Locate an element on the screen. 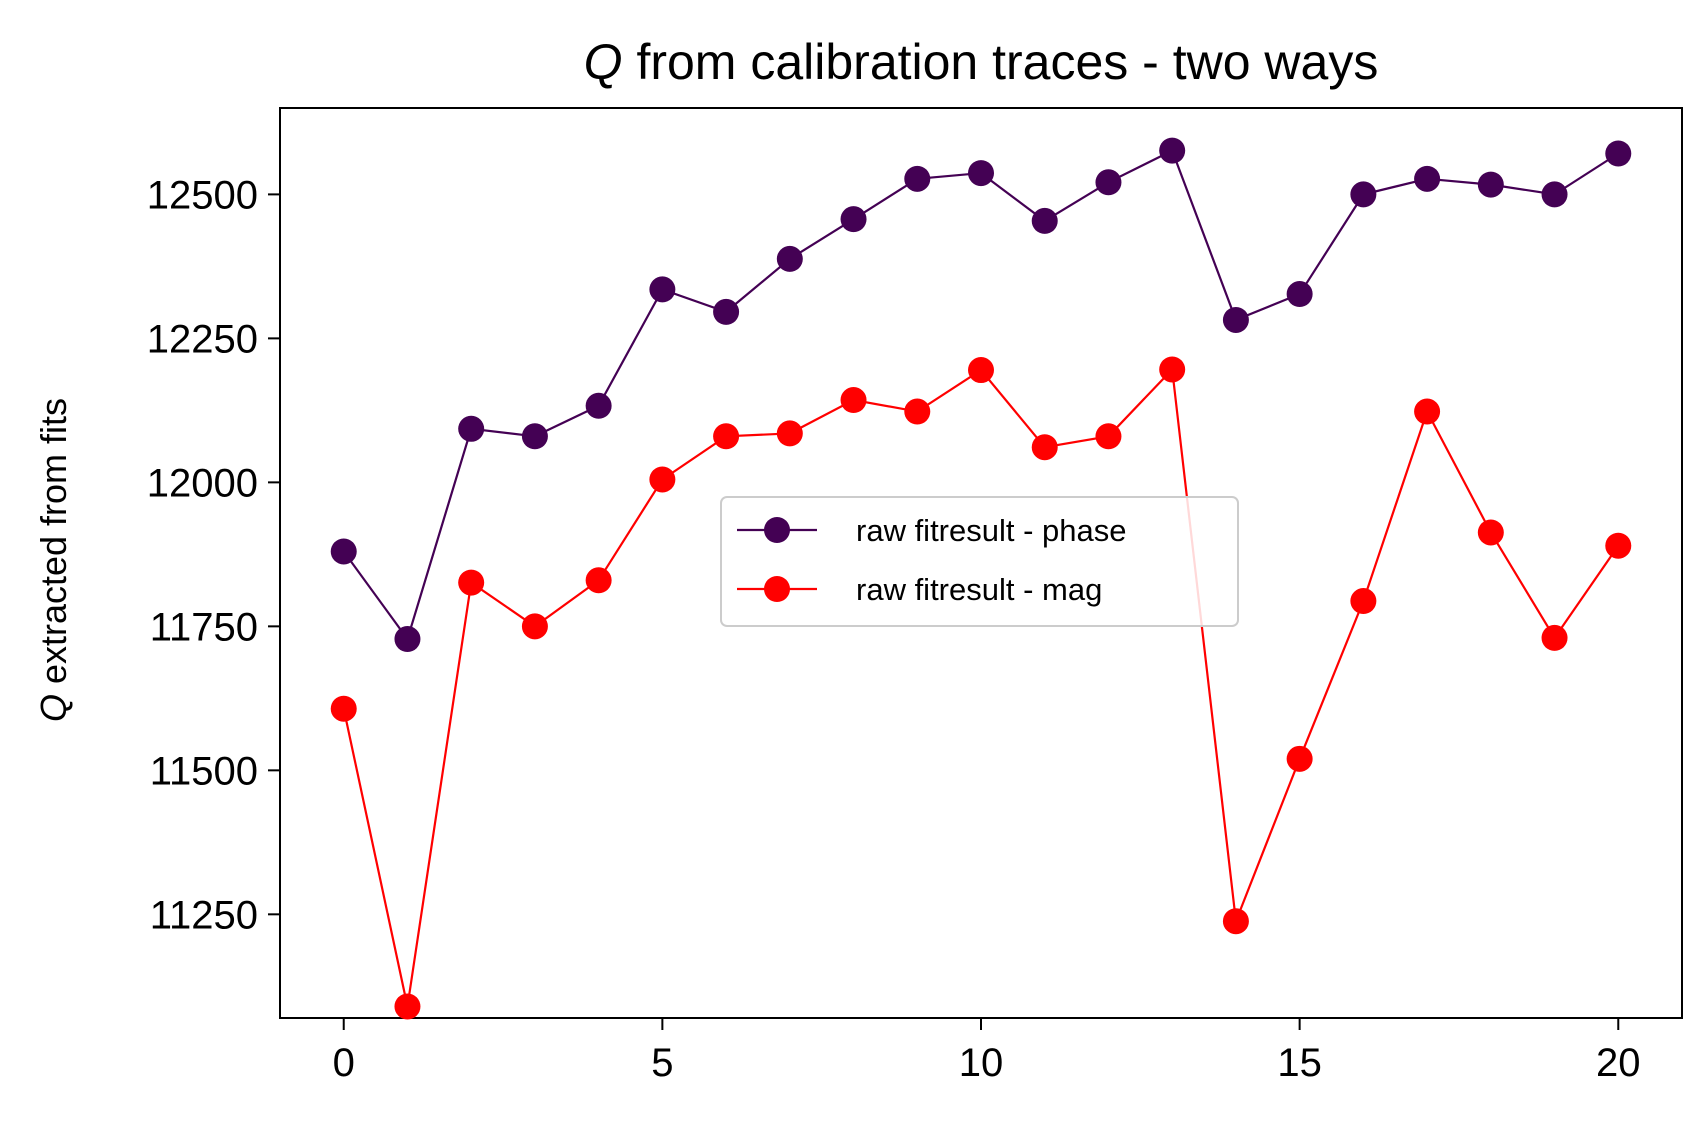  x-tick-label-4: 20 is located at coordinates (1618, 1063).